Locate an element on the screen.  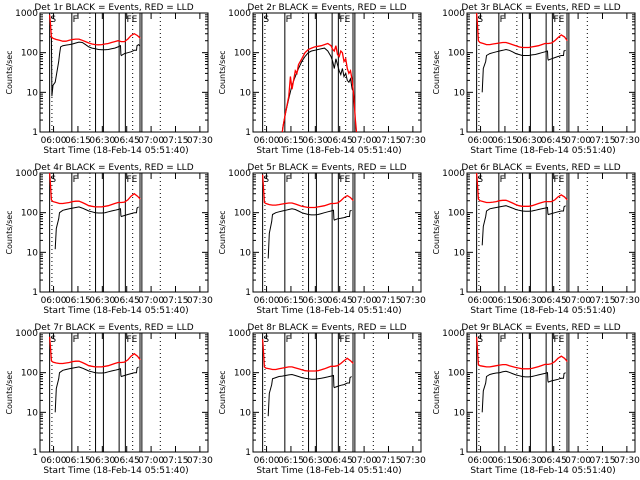
chart-title: Det 3r BLACK = Events, RED = LLD is located at coordinates (540, 8).